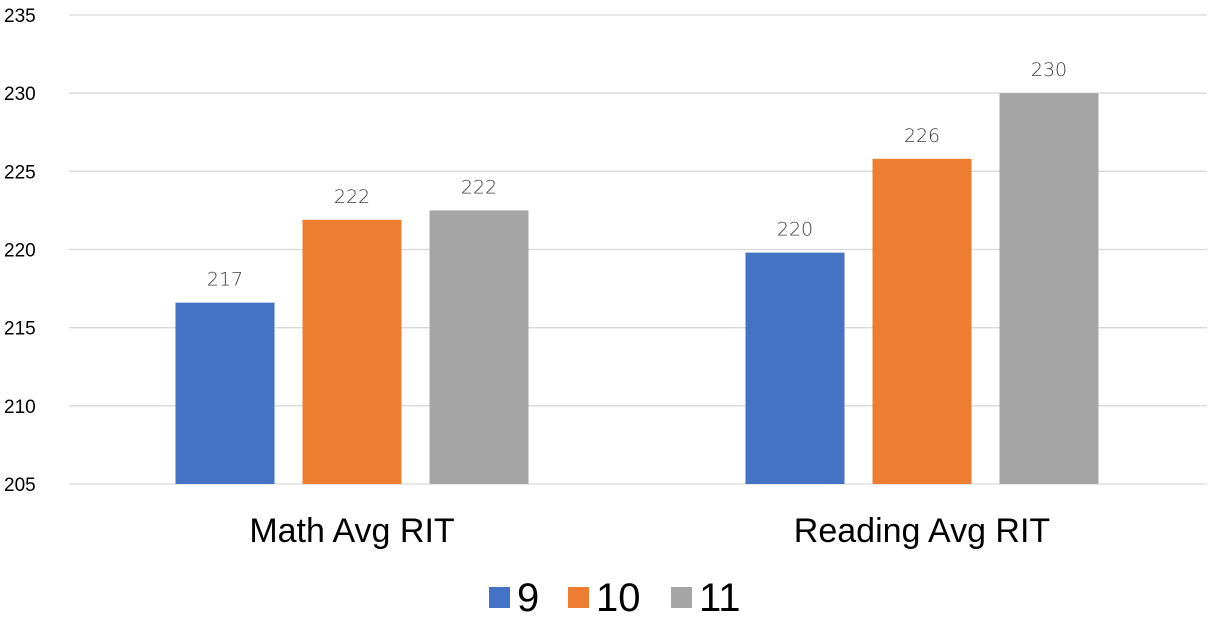 The image size is (1214, 617). I want to click on category-label-reading-avg-rit: Reading Avg RIT, so click(922, 531).